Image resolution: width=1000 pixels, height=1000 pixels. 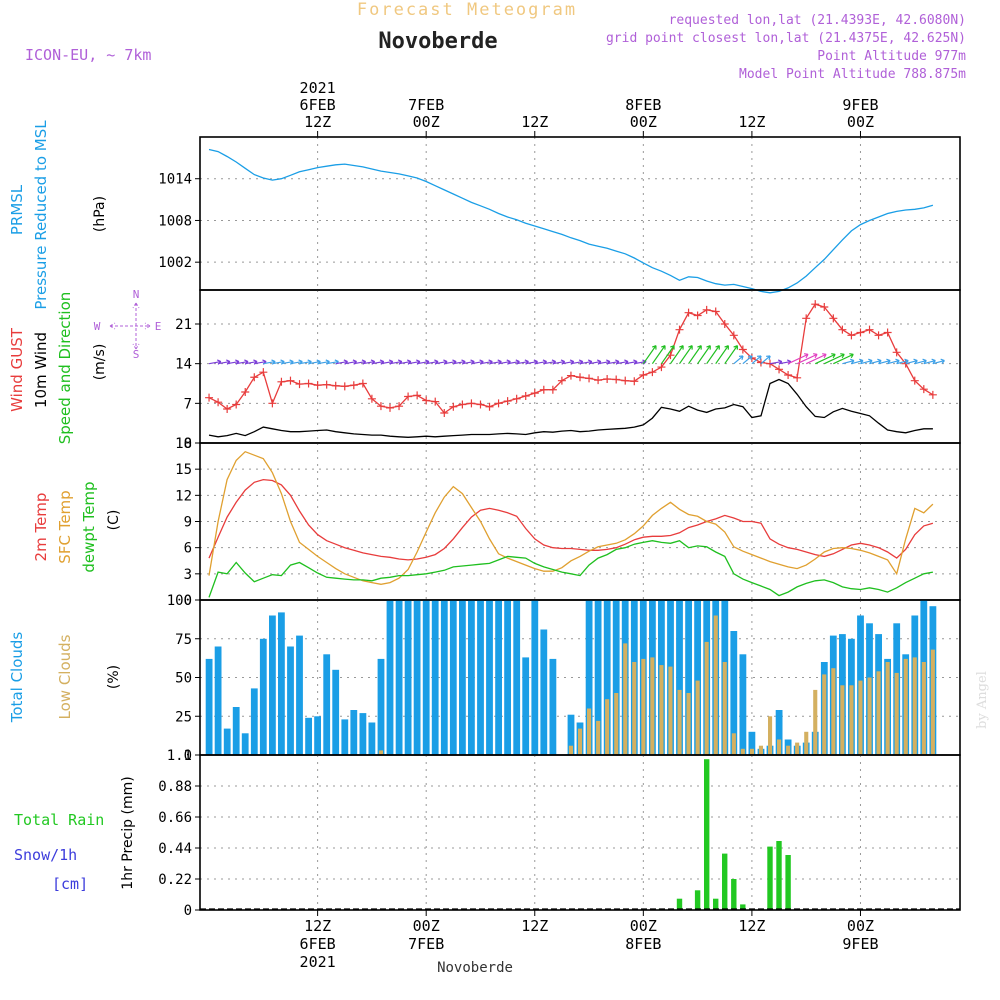 What do you see at coordinates (571, 221) in the screenshot?
I see `series-line-pressure` at bounding box center [571, 221].